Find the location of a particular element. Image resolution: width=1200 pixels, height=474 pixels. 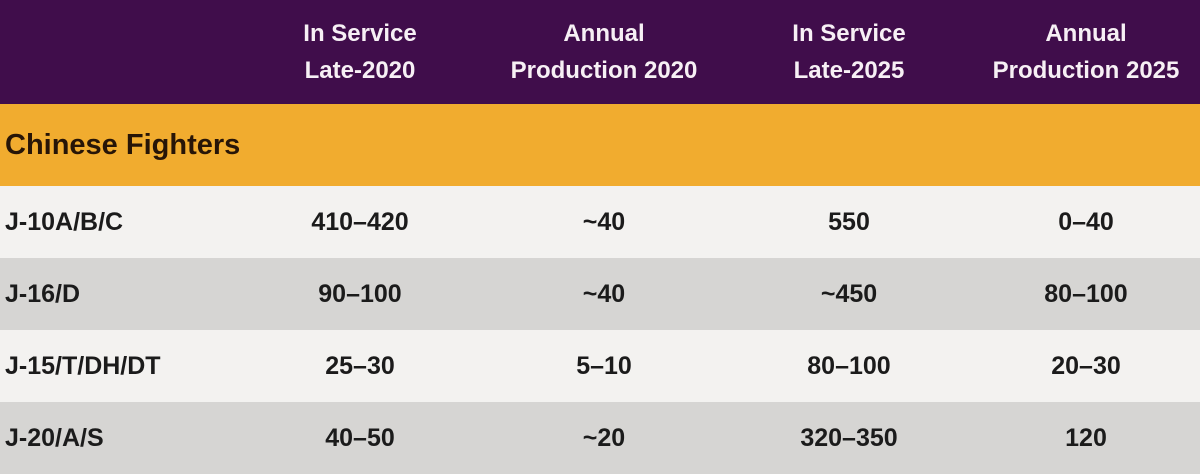

row-value: ~20 is located at coordinates (604, 437).